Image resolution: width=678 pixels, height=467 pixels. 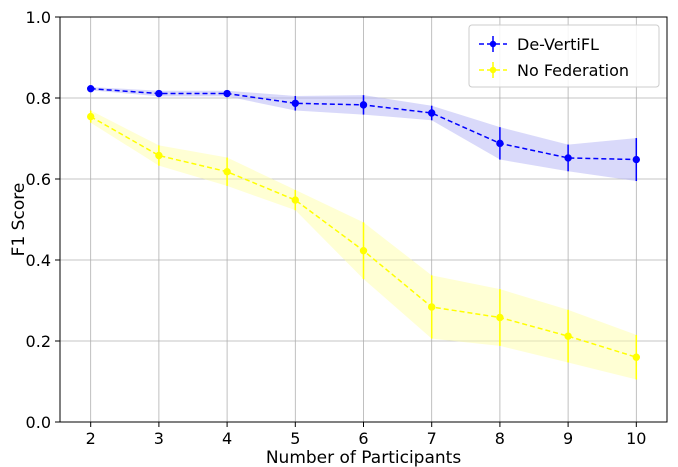 I want to click on x-tick-label: 6, so click(x=363, y=438).